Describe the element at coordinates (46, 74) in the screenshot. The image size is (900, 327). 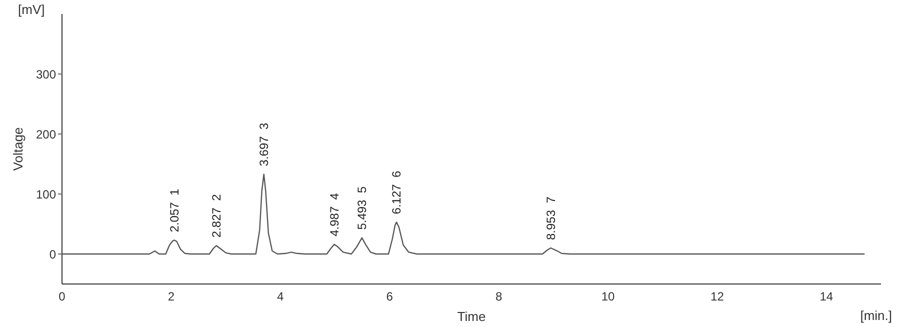
I see `y-tick-label: 300` at that location.